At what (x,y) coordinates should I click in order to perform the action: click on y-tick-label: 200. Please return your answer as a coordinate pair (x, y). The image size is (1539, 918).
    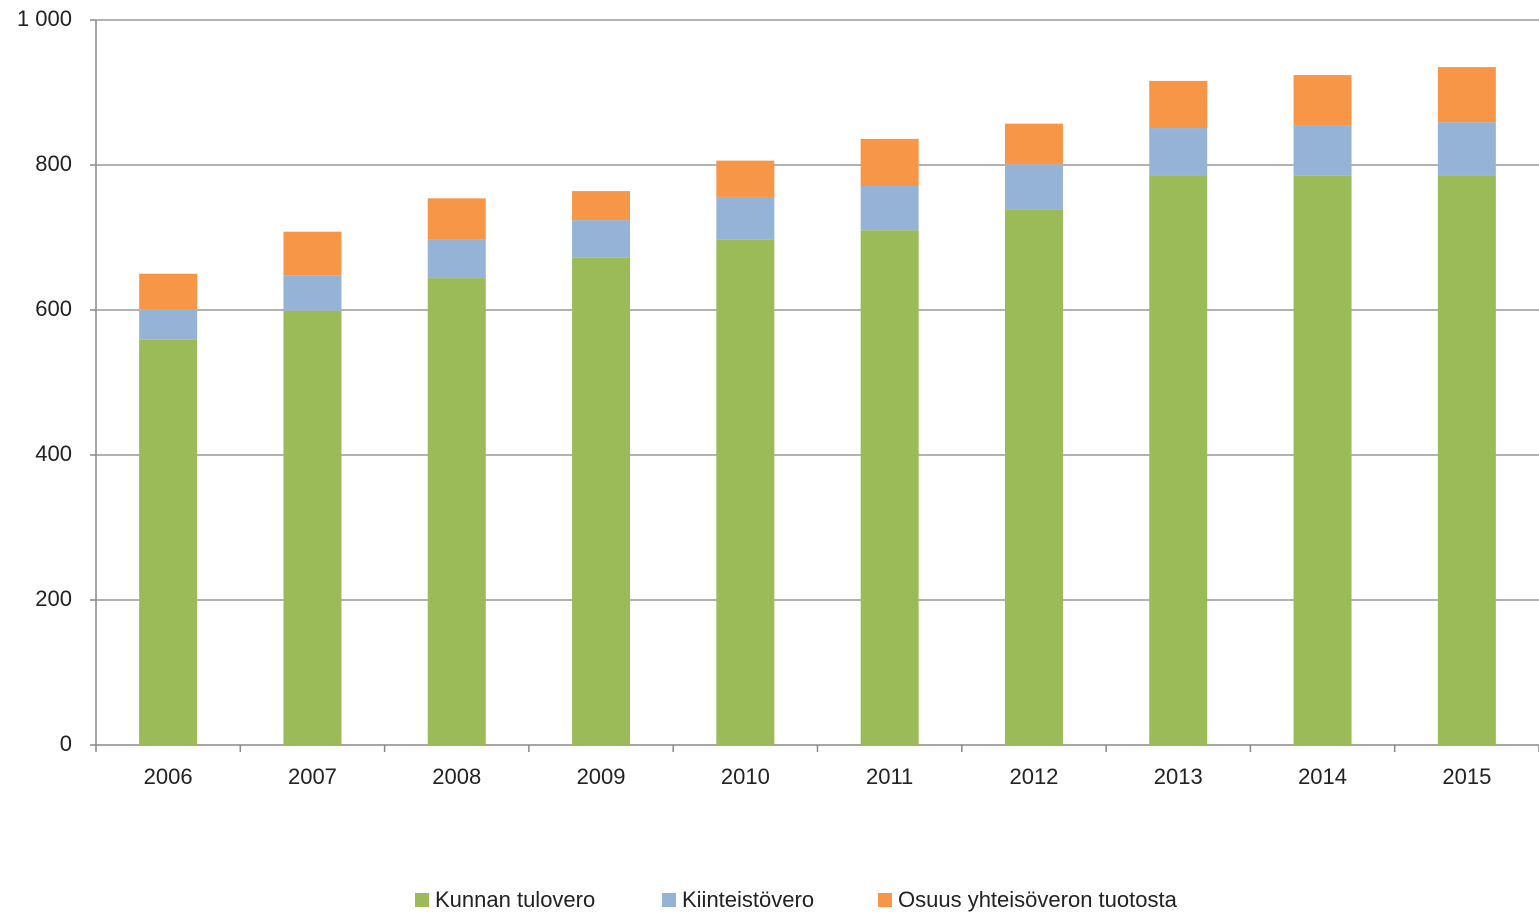
    Looking at the image, I should click on (53, 598).